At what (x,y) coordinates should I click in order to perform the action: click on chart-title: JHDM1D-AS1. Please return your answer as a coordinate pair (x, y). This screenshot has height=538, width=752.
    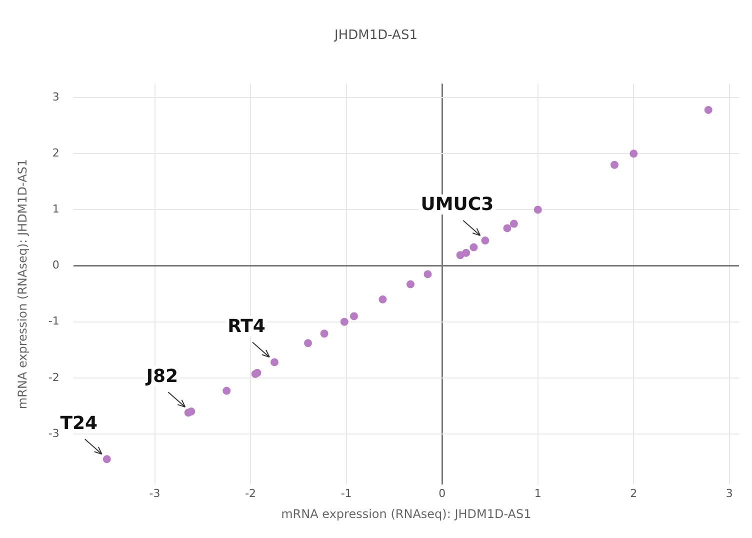
    Looking at the image, I should click on (376, 36).